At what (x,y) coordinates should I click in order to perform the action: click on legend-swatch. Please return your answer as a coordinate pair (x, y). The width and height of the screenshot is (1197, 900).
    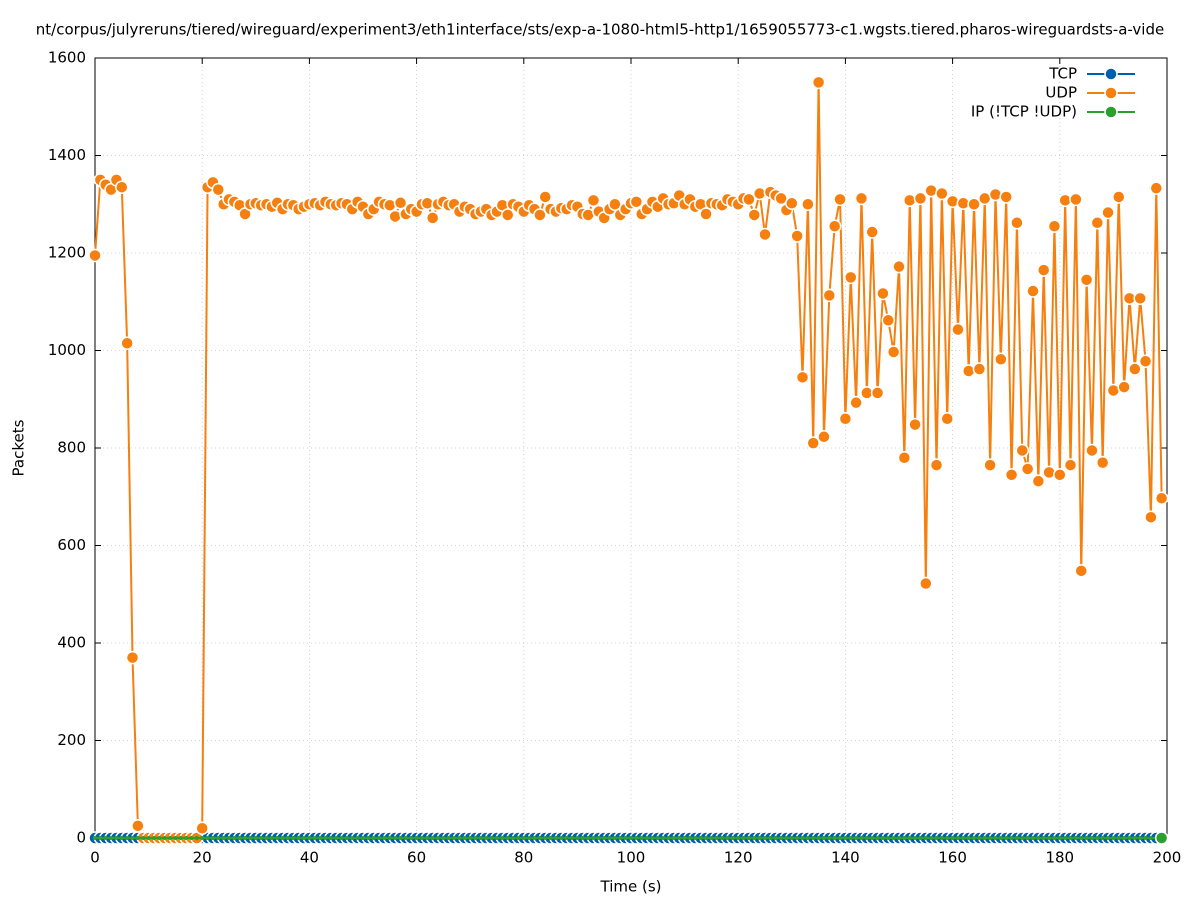
    Looking at the image, I should click on (1111, 93).